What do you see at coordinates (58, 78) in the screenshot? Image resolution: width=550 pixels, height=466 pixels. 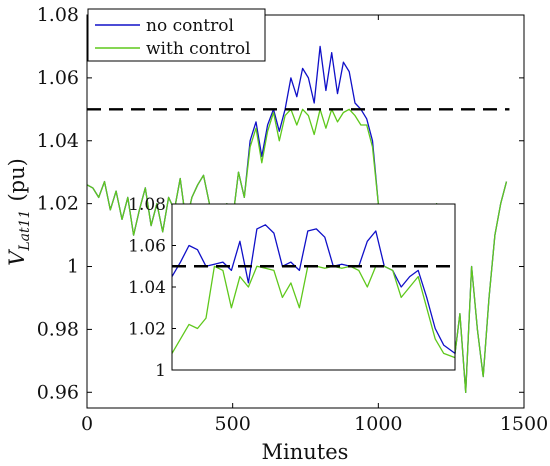 I see `y-tick-label: 1.06` at bounding box center [58, 78].